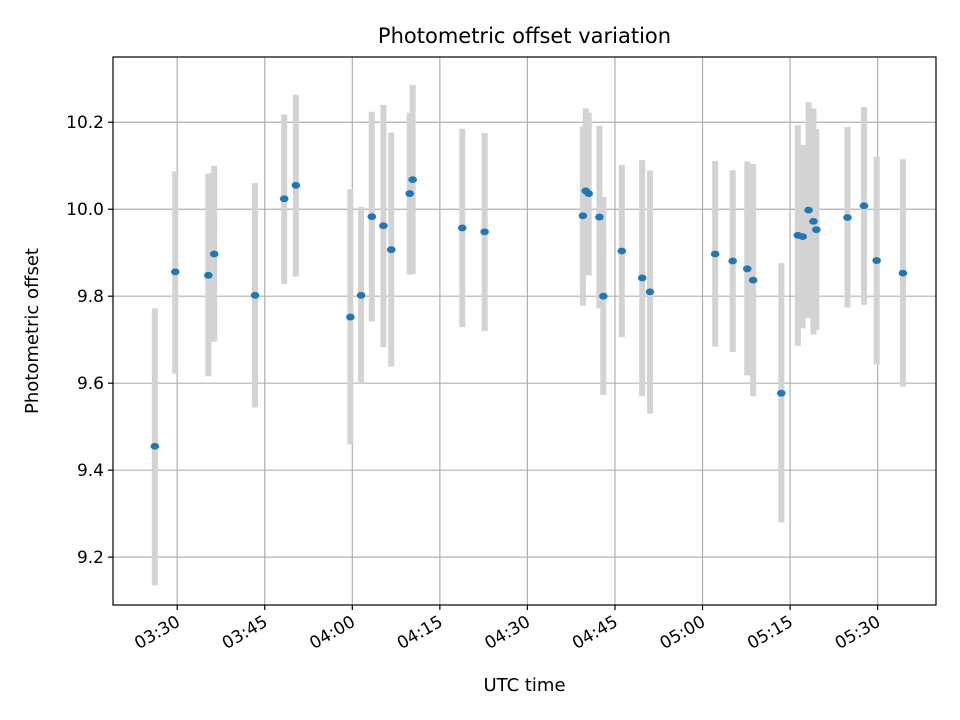 This screenshot has height=720, width=960. Describe the element at coordinates (85, 210) in the screenshot. I see `y-tick-label: 10.0` at that location.